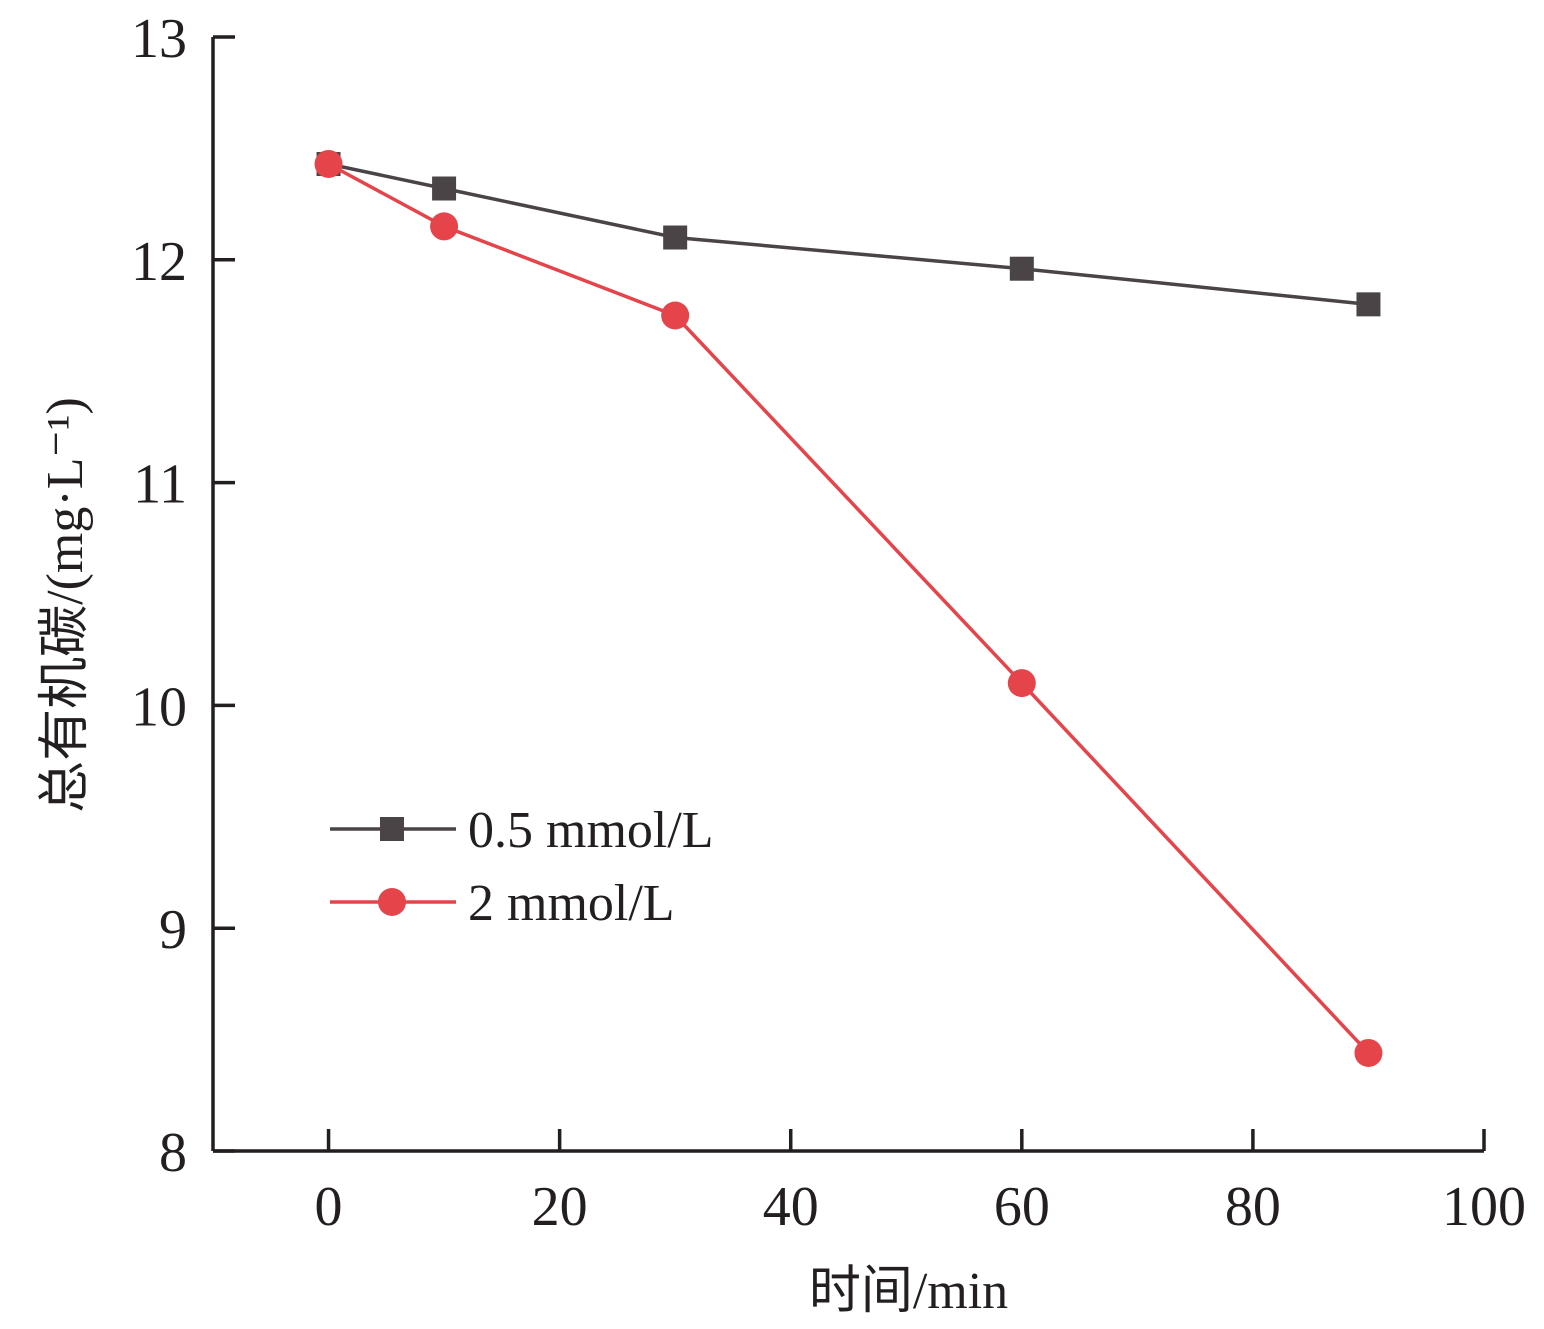  I want to click on legend-item-1: 0.5 mmol/L, so click(522, 830).